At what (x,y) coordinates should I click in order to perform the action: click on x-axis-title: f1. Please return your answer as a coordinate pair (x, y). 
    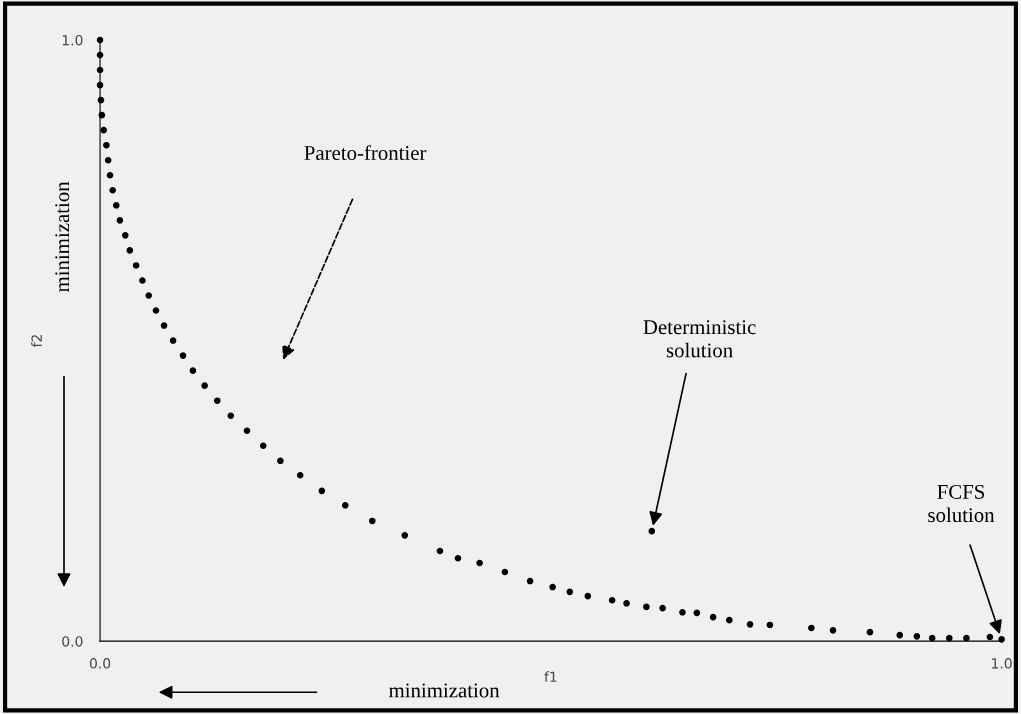
    Looking at the image, I should click on (550, 676).